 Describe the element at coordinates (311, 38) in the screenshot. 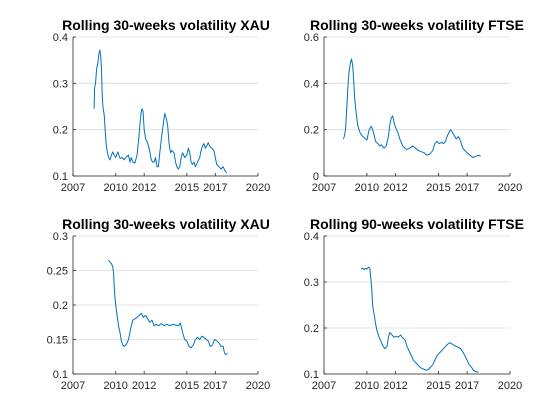

I see `y-tick-label: 0.6` at that location.